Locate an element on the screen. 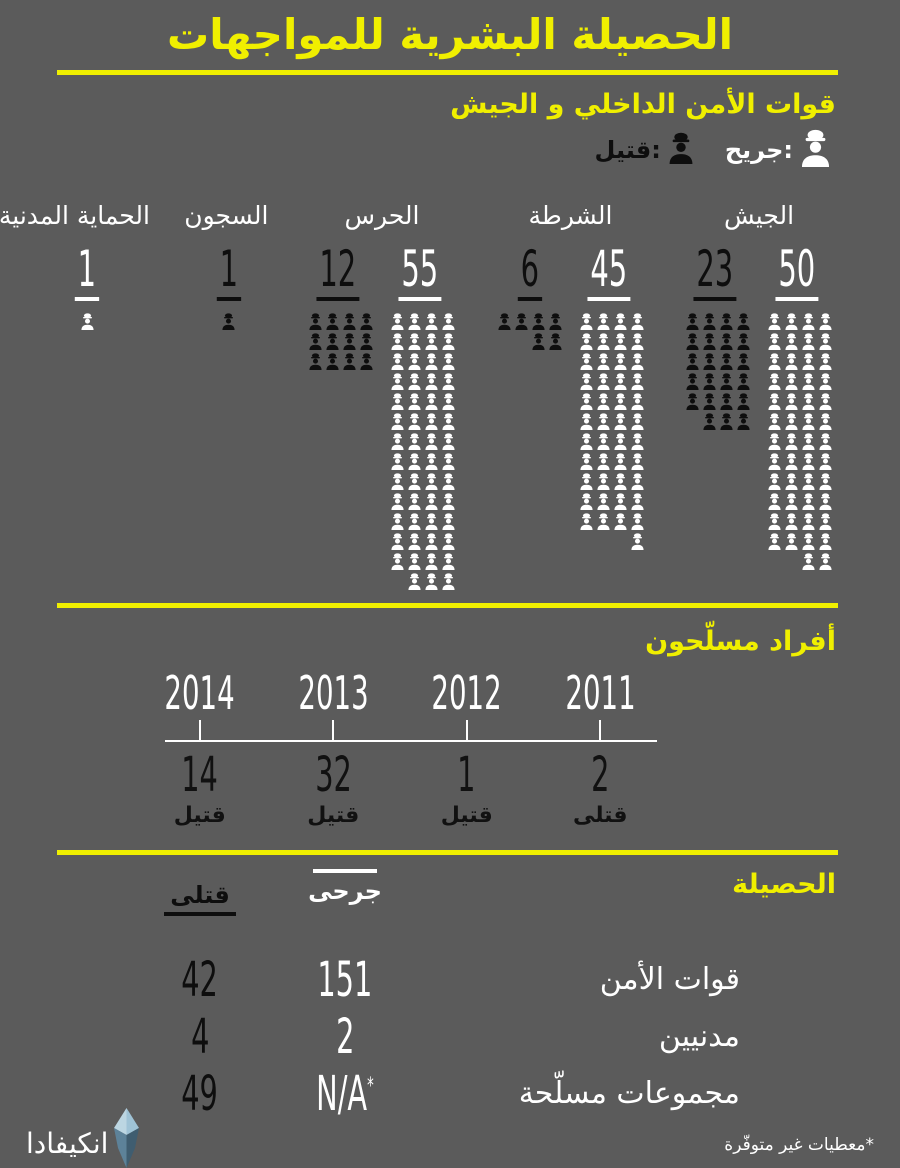  section-forces-heading: قوات الأمن الداخلي و الجيش is located at coordinates (643, 105).